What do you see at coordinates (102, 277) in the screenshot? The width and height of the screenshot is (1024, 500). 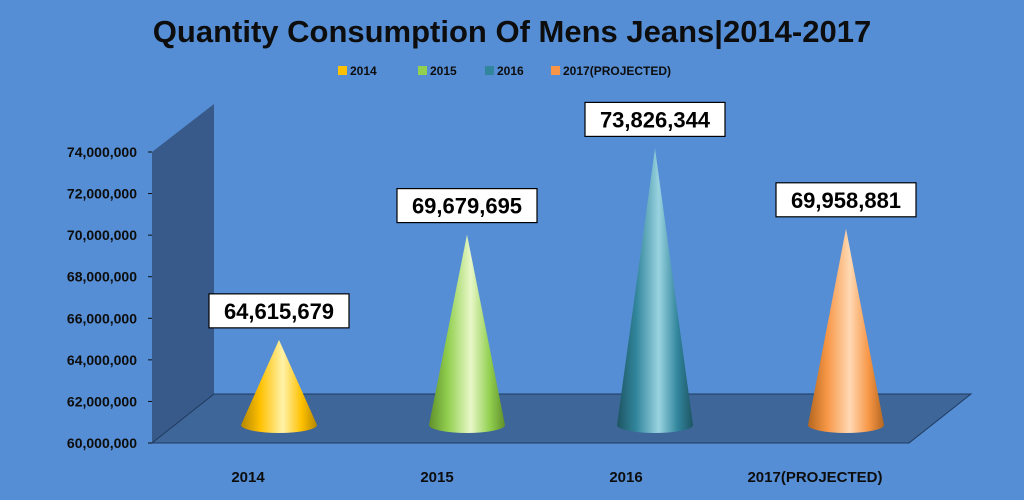 I see `y-tick-label: 68,000,000` at bounding box center [102, 277].